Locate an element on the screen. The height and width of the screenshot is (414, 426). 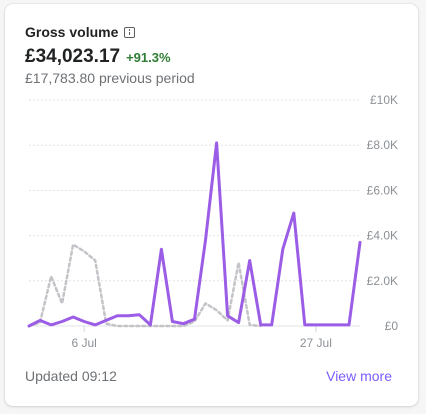
y-tick-label: £4.0K is located at coordinates (382, 236).